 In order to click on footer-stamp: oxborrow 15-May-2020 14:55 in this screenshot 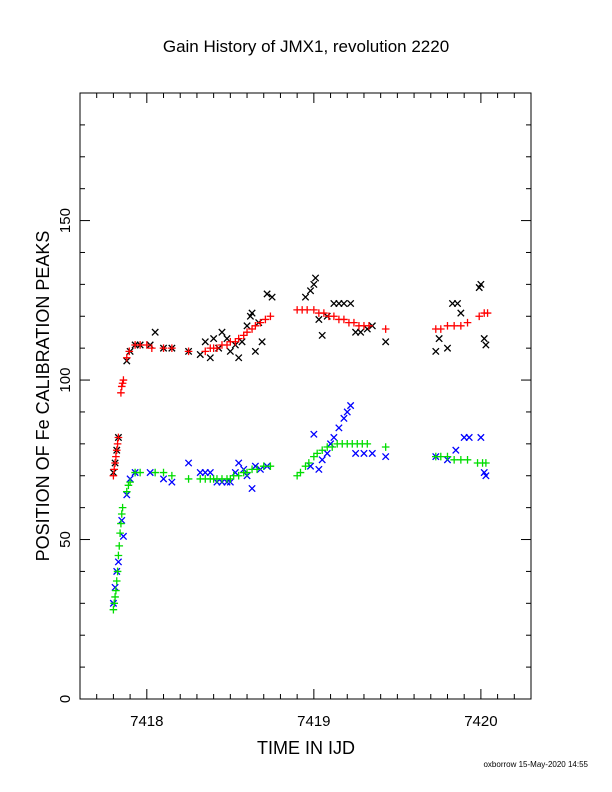, I will do `click(535, 764)`.